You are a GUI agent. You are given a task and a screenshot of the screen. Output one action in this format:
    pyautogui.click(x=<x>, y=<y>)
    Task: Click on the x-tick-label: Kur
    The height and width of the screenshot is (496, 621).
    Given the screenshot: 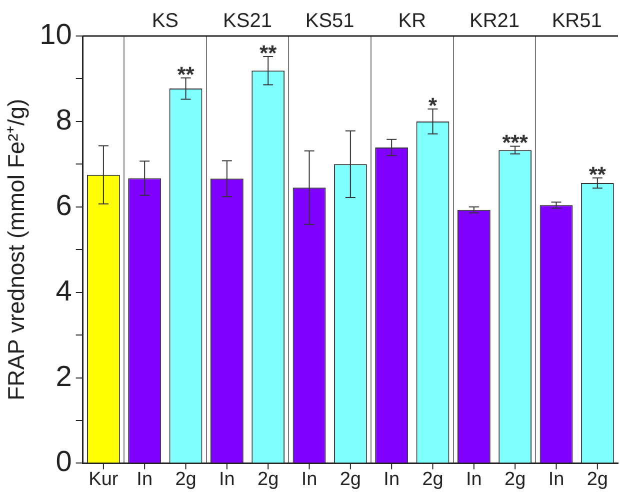 What is the action you would take?
    pyautogui.click(x=103, y=479)
    